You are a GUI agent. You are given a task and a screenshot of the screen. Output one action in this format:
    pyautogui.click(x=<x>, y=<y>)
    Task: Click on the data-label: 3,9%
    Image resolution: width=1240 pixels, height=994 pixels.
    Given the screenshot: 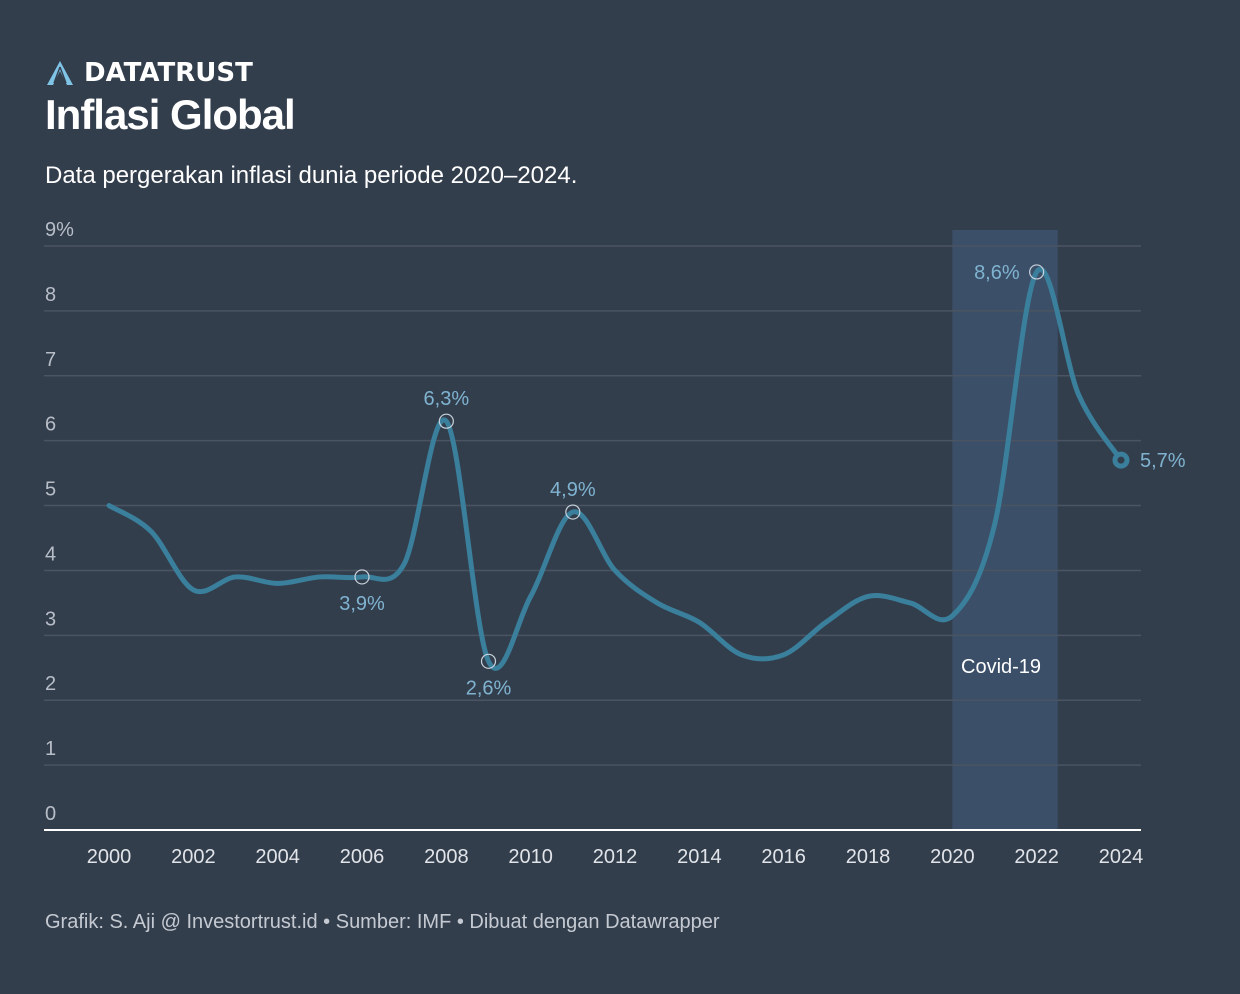 What is the action you would take?
    pyautogui.click(x=362, y=604)
    